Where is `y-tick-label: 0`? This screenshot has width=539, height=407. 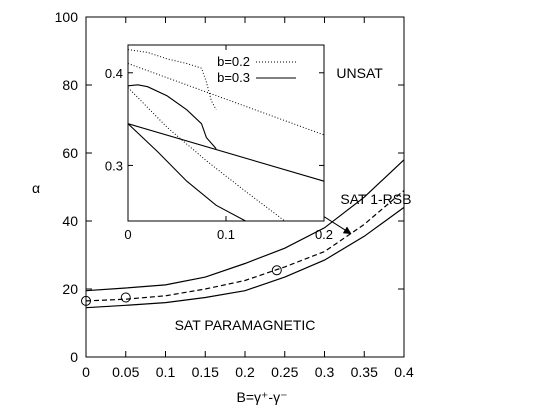
y-tick-label: 0 is located at coordinates (74, 357).